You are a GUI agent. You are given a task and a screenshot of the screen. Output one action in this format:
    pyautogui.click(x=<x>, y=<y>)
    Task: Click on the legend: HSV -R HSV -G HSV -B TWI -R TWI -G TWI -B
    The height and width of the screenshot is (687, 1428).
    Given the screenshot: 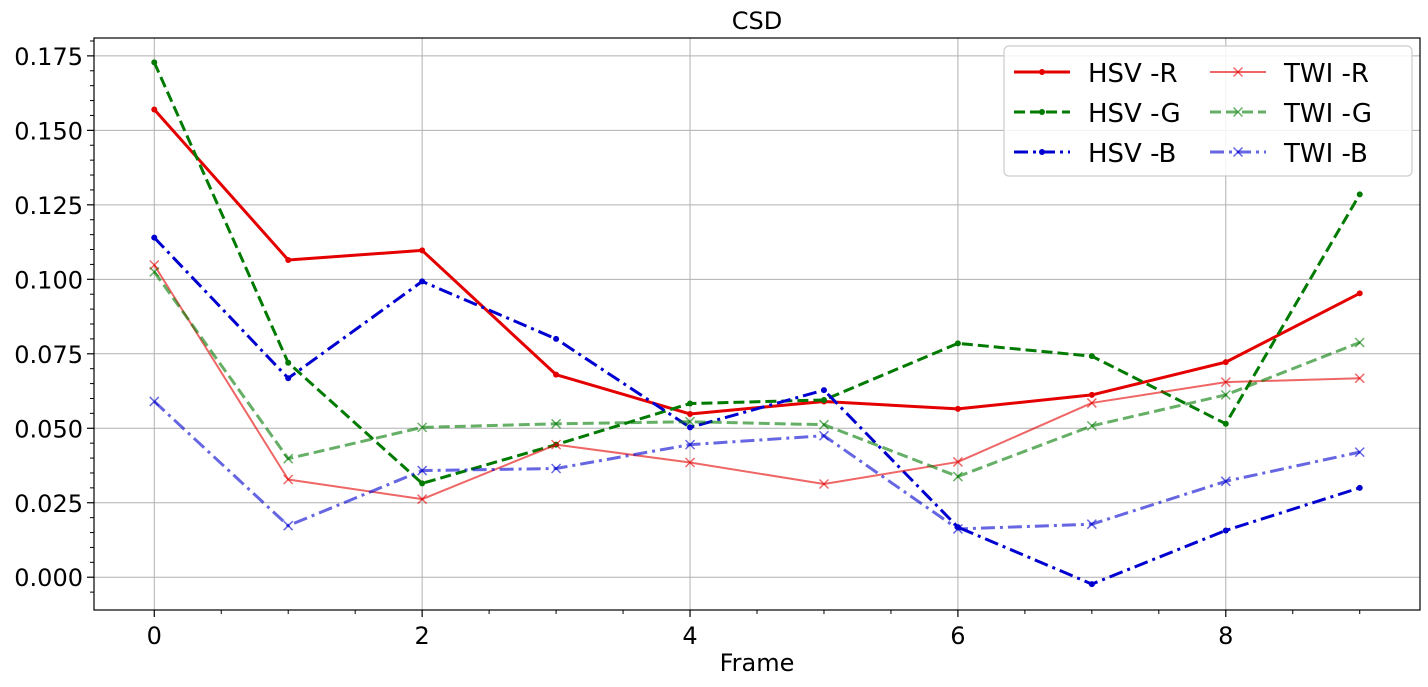 What is the action you would take?
    pyautogui.click(x=1208, y=111)
    